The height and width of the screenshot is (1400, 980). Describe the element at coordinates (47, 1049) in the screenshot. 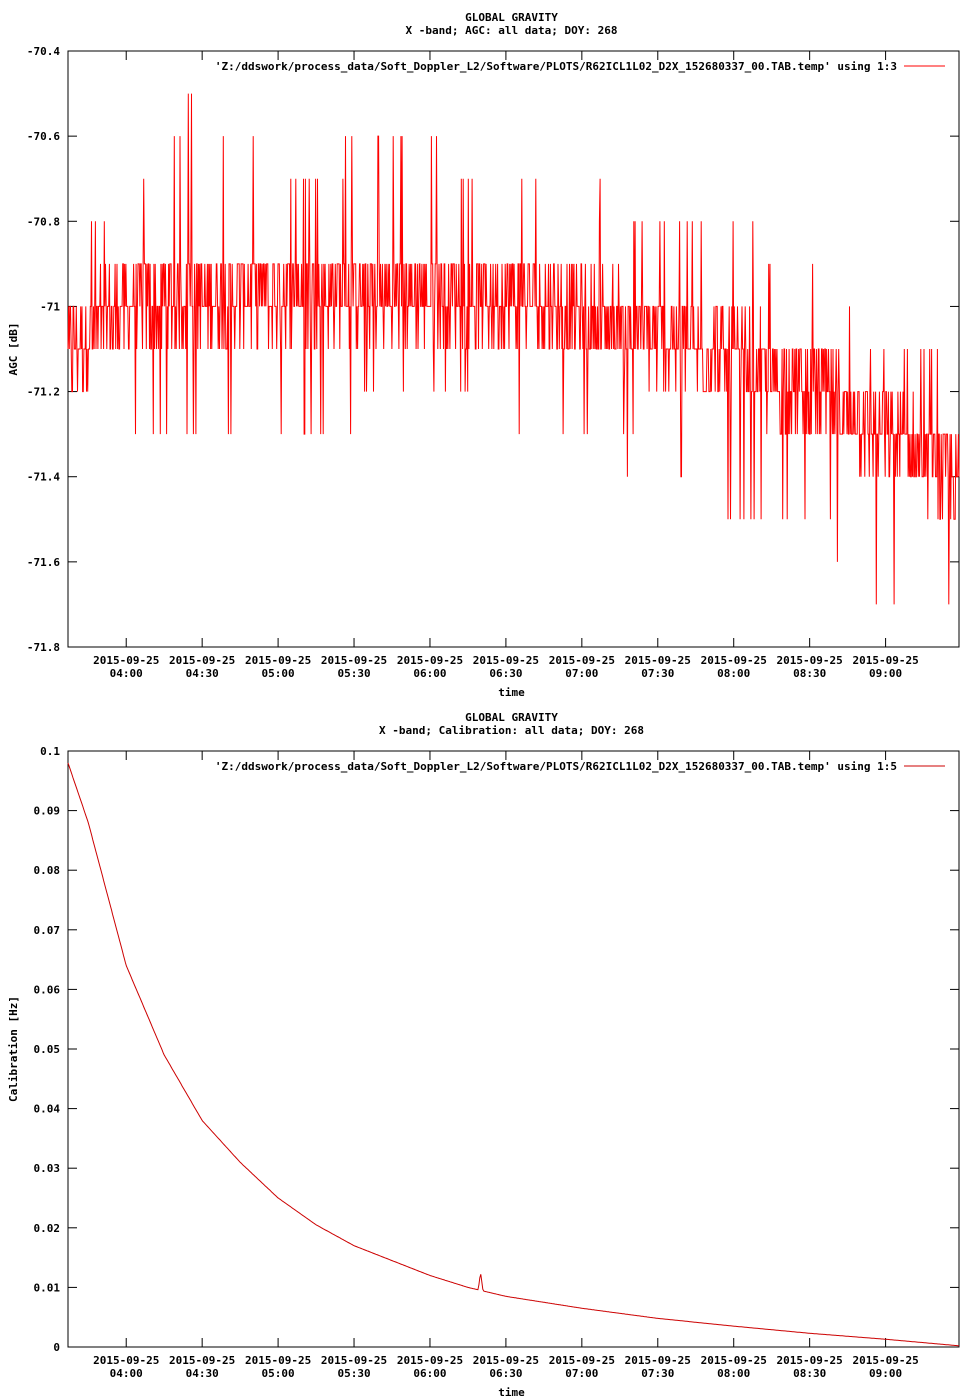

I see `y-tick-label: 0.05` at that location.